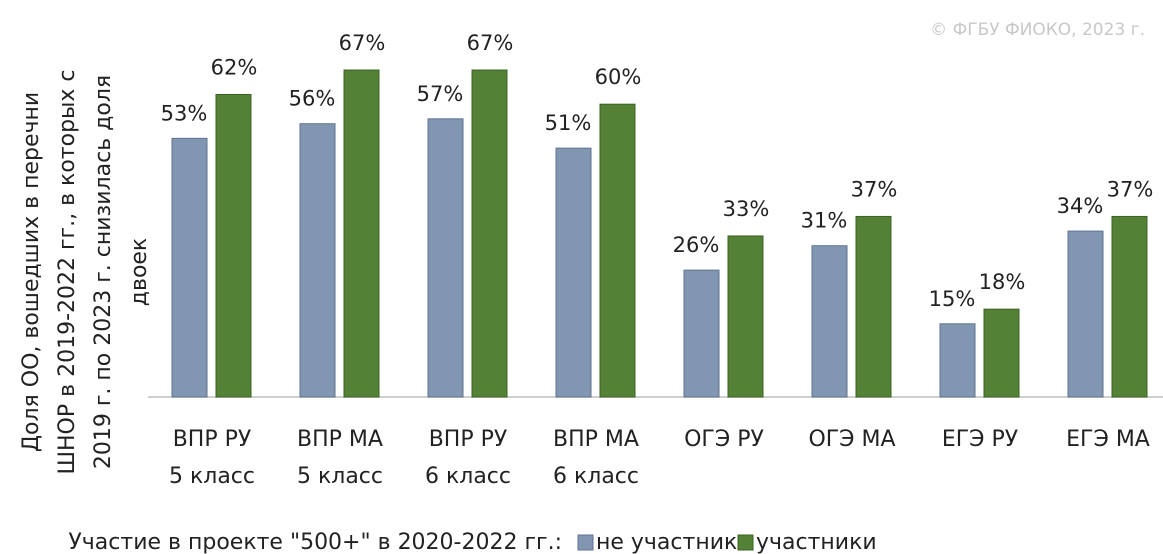 This screenshot has height=554, width=1163. What do you see at coordinates (67, 271) in the screenshot?
I see `y-axis-label: ШНОР в 2019-2022 гг., в которых с` at bounding box center [67, 271].